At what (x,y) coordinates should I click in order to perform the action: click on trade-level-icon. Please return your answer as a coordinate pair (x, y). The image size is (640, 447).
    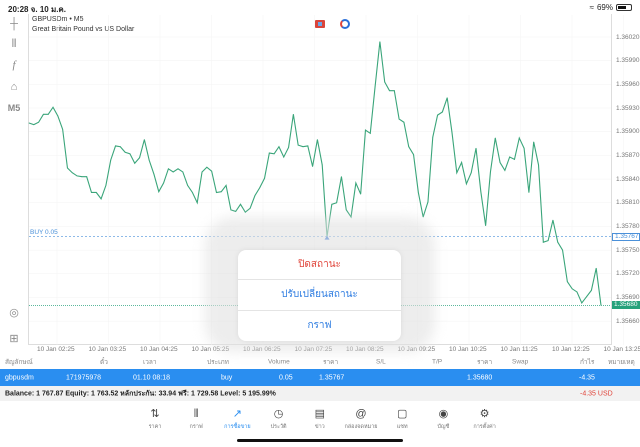
    Looking at the image, I should click on (345, 24).